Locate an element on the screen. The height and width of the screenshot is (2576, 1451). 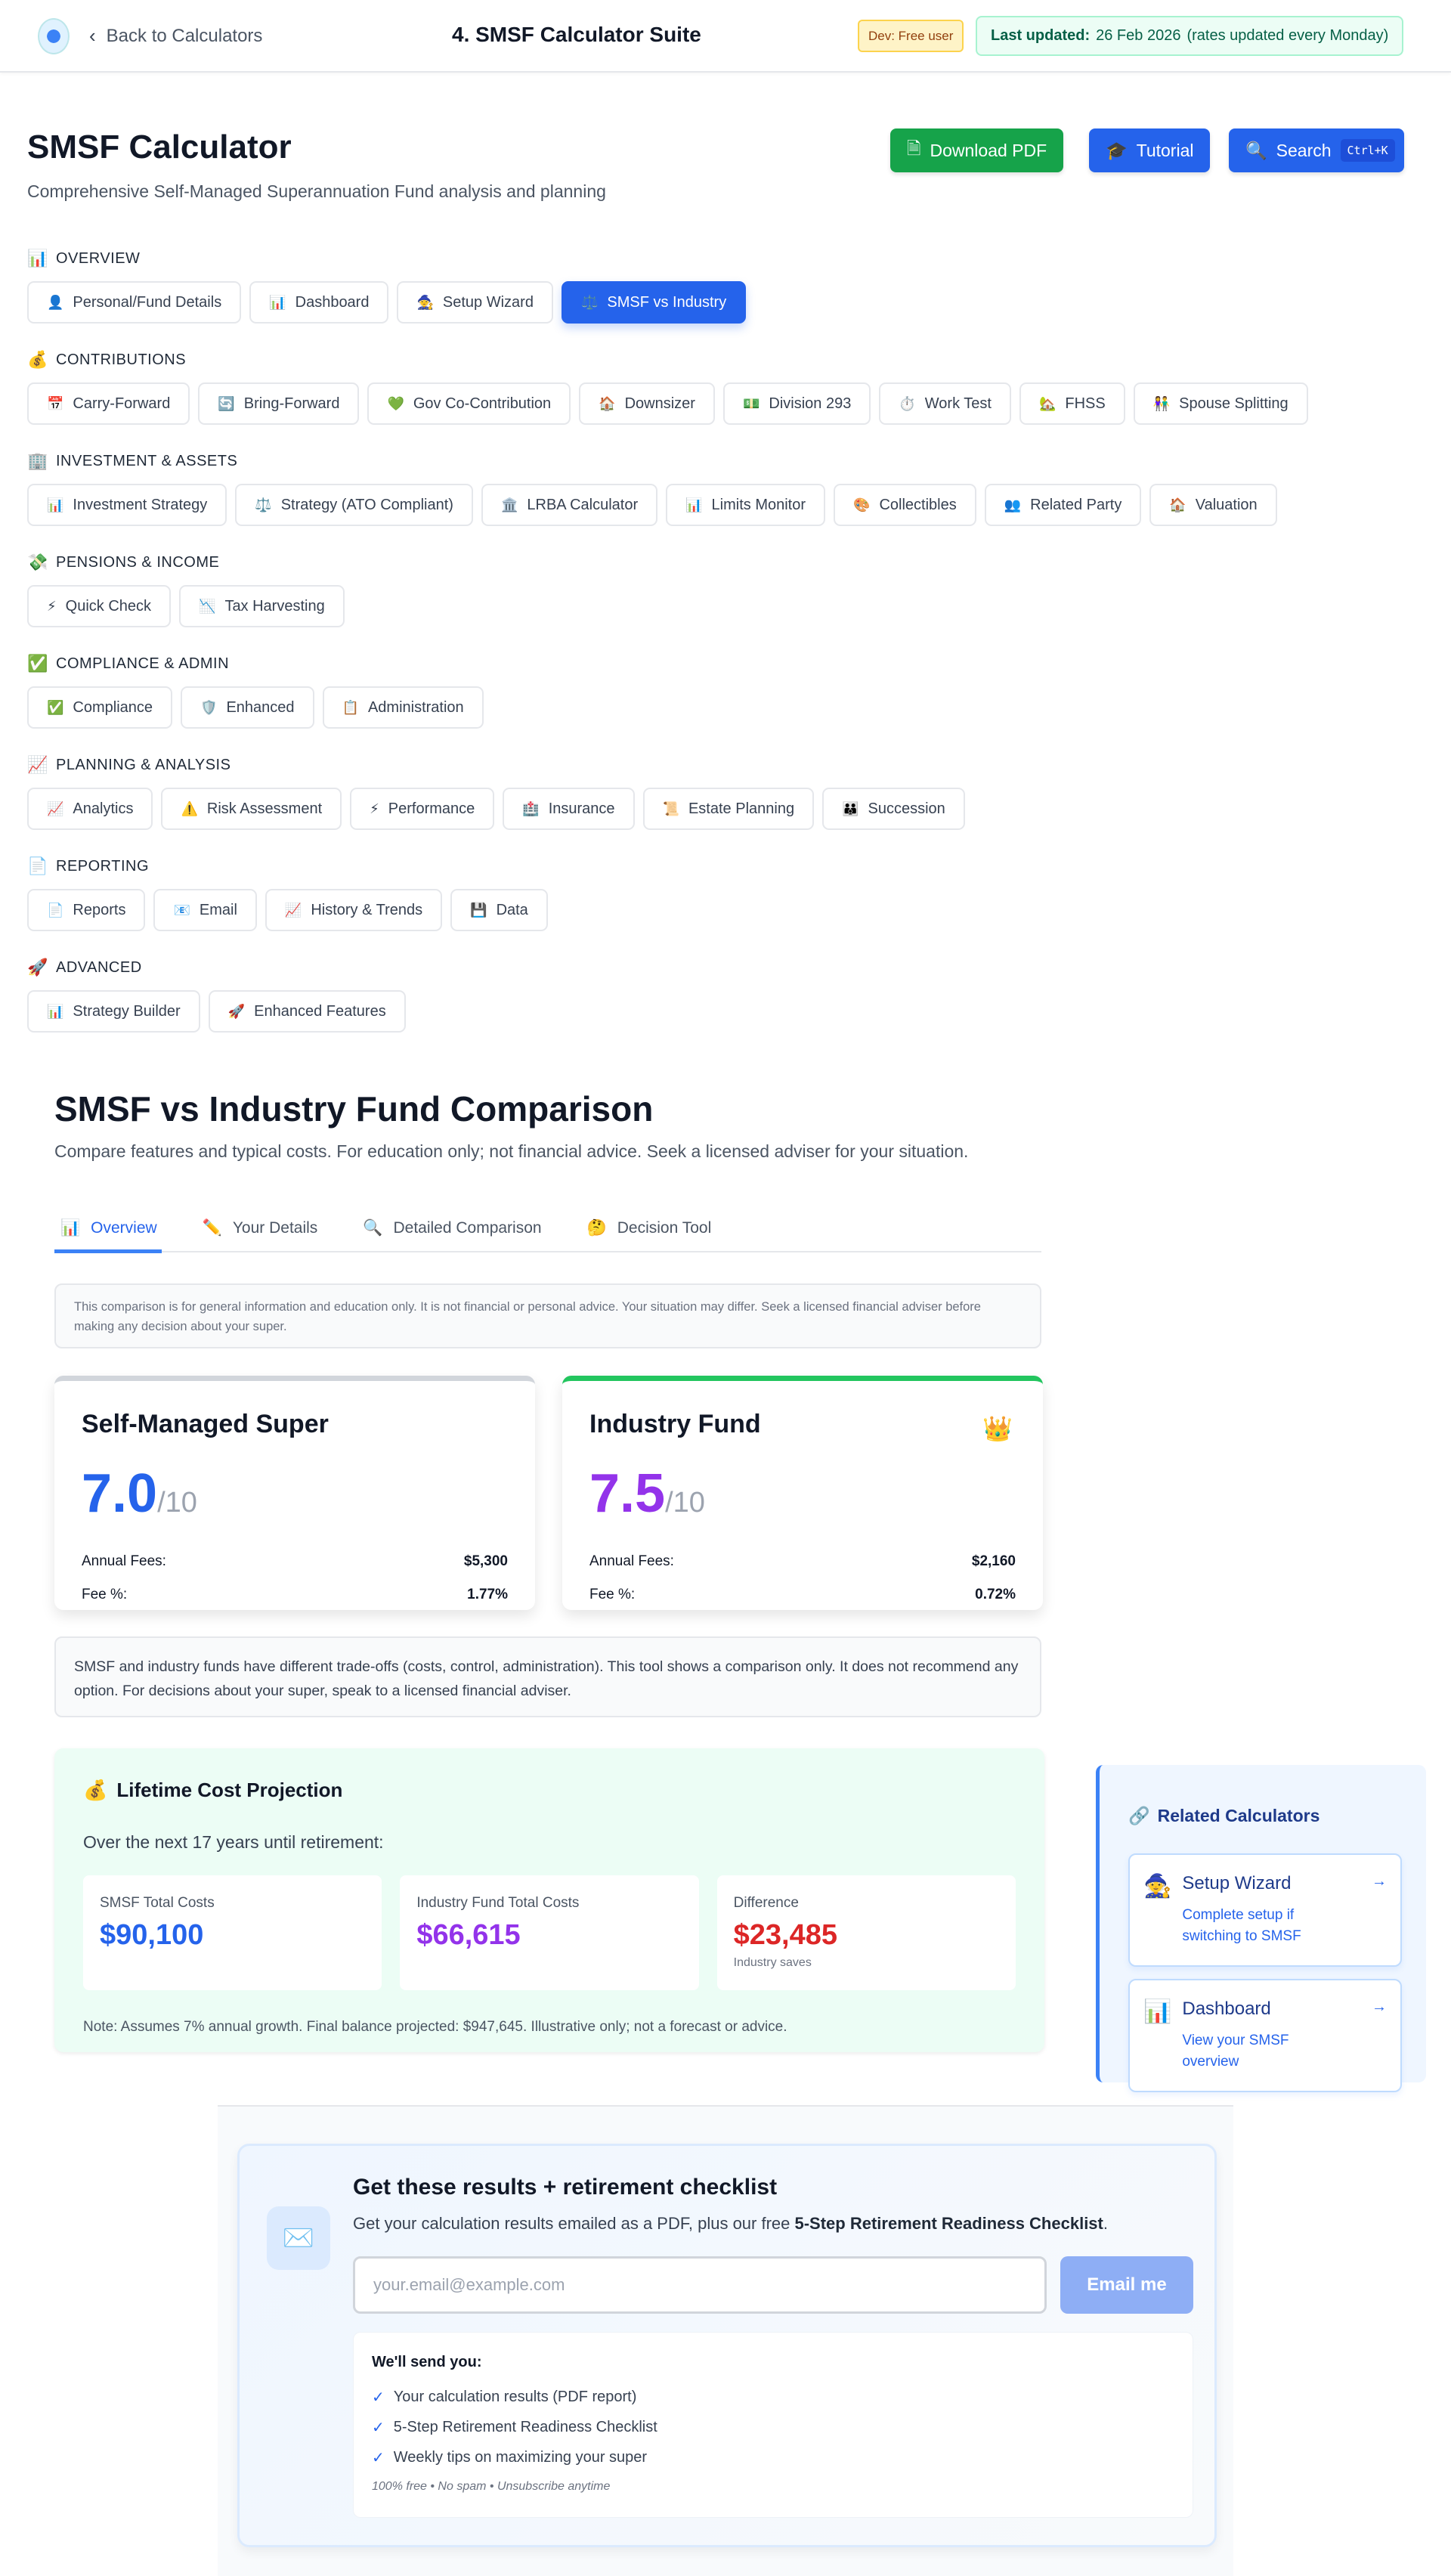
nav-item-label: Risk Assessment is located at coordinates (264, 809).